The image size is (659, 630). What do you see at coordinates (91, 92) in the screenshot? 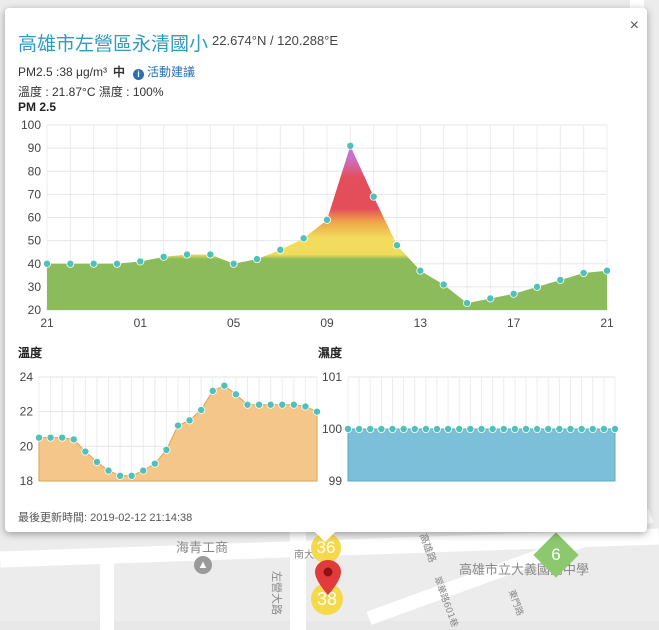
I see `weather-summary: 溫度 : 21.87°C 濕度 : 100%` at bounding box center [91, 92].